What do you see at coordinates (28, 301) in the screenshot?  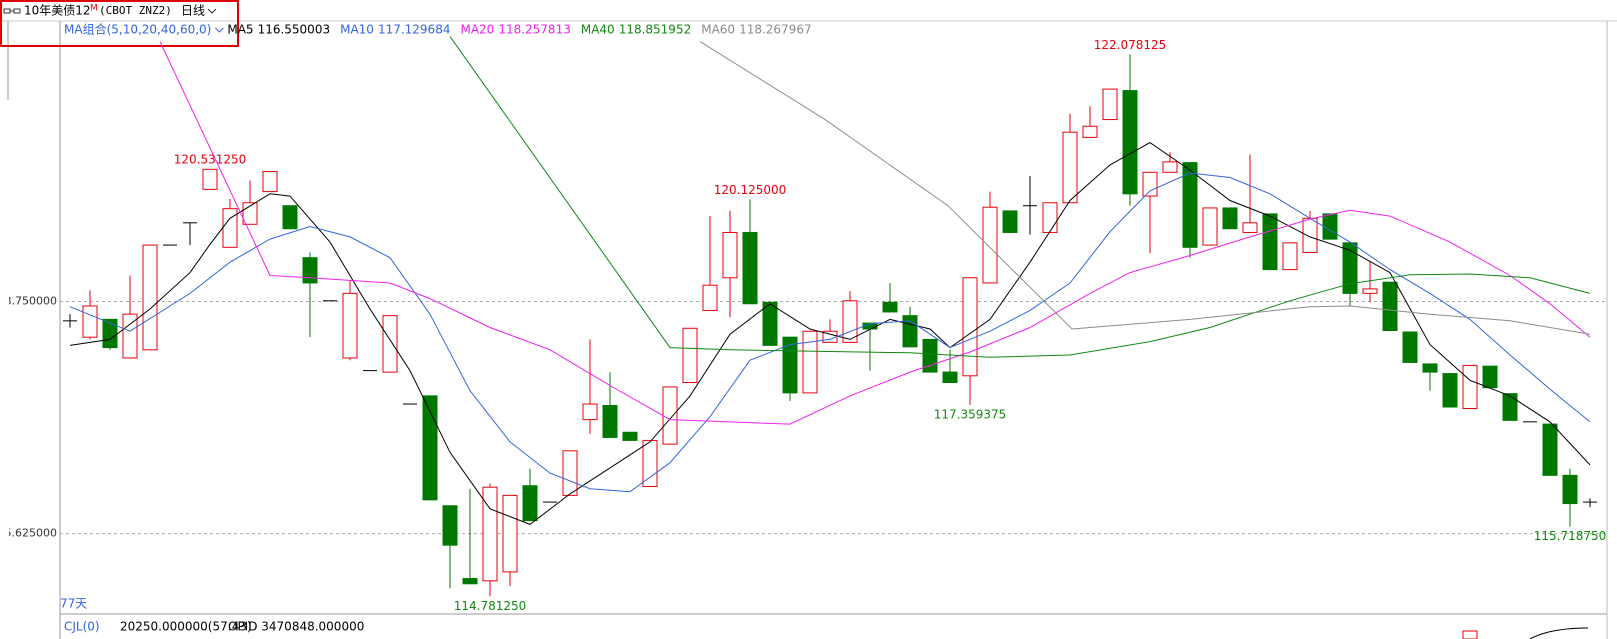 I see `y-tick-label: 118.750000` at bounding box center [28, 301].